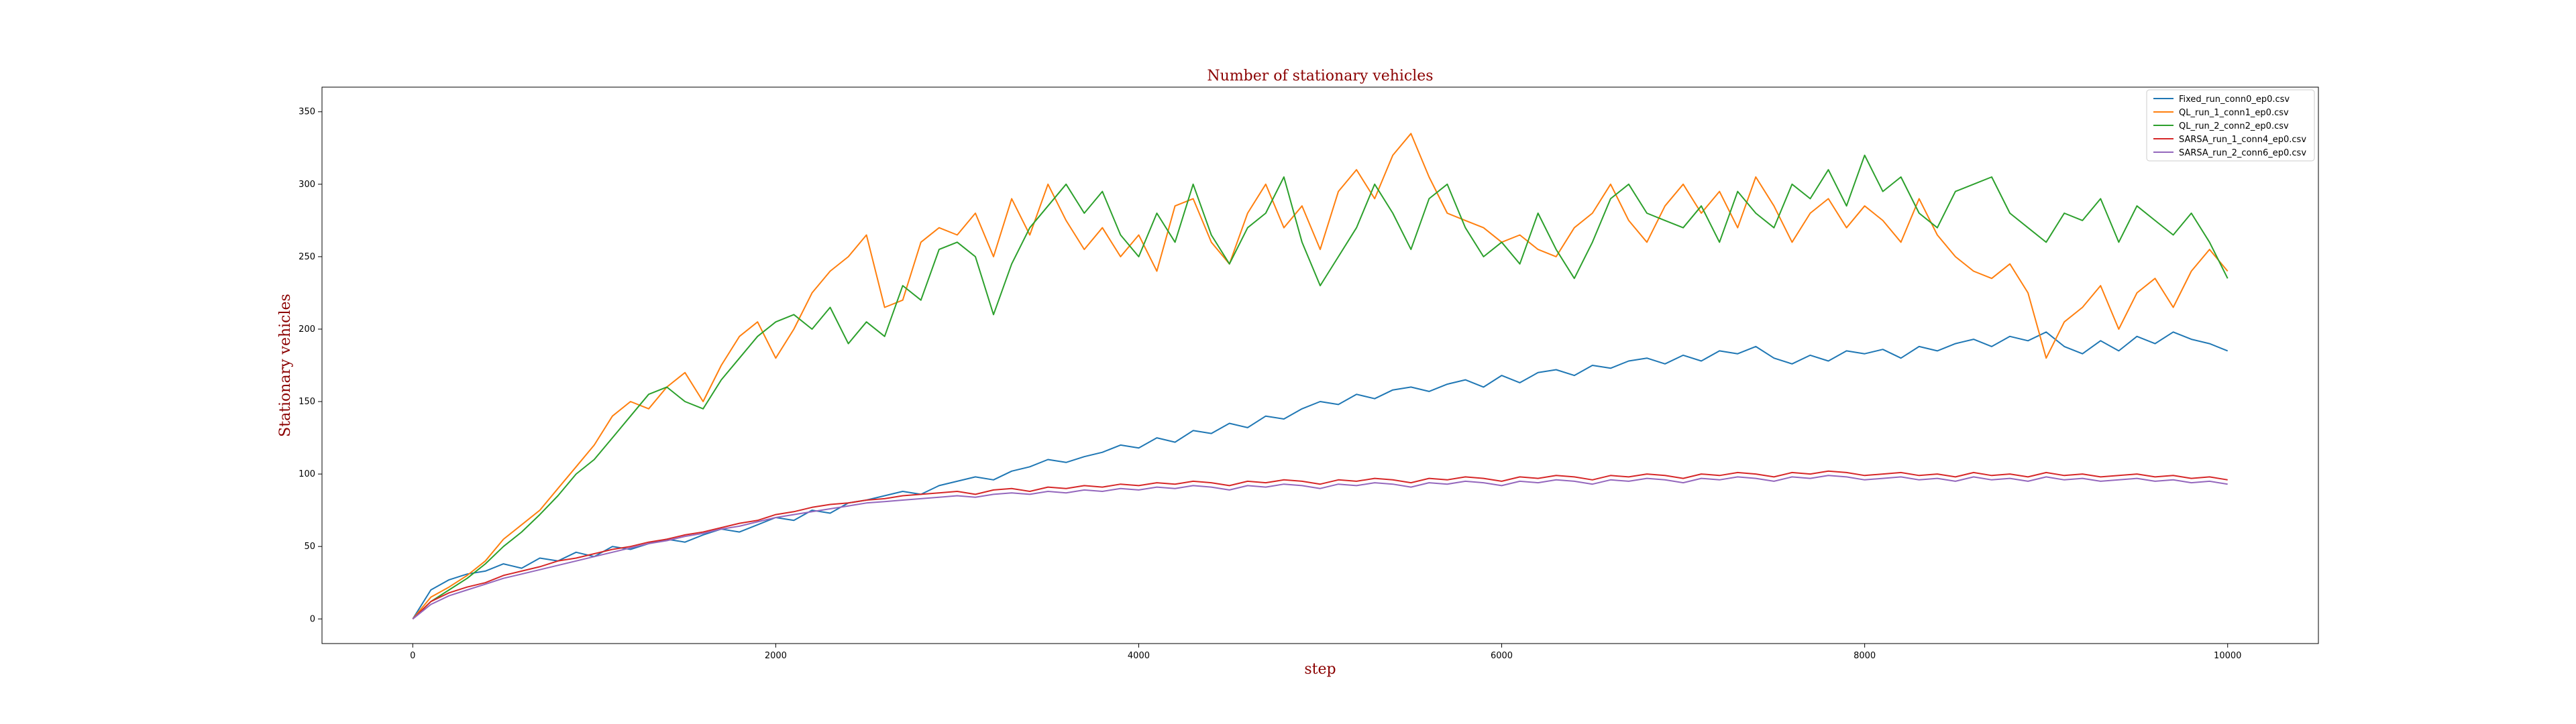 This screenshot has height=724, width=2576. I want to click on y-tick-label-6: 300, so click(307, 185).